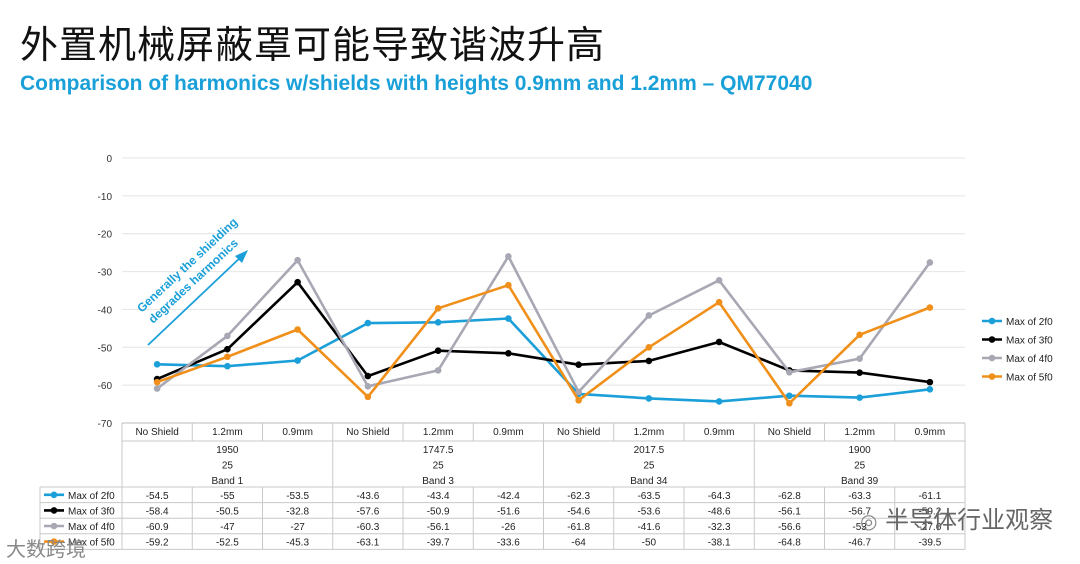  What do you see at coordinates (648, 496) in the screenshot?
I see `table-cell-value: -63.5` at bounding box center [648, 496].